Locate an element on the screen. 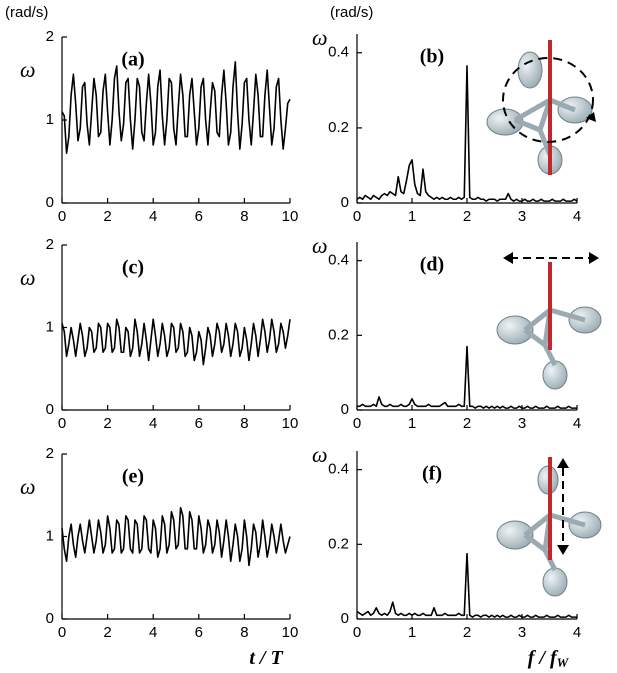 The image size is (617, 673). x-label-subscript: W is located at coordinates (563, 662).